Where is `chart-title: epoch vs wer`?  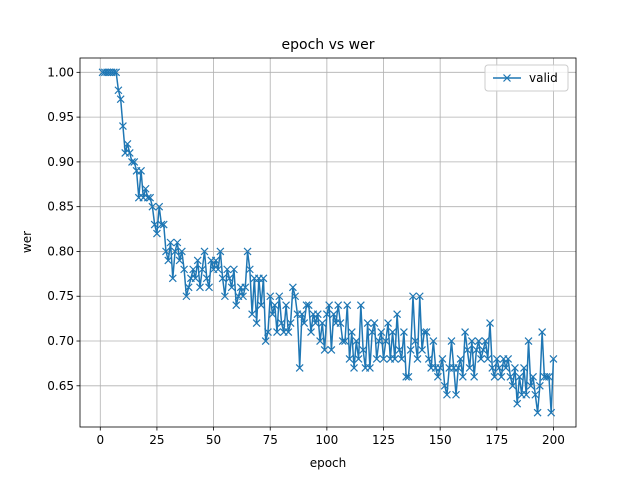 chart-title: epoch vs wer is located at coordinates (328, 45).